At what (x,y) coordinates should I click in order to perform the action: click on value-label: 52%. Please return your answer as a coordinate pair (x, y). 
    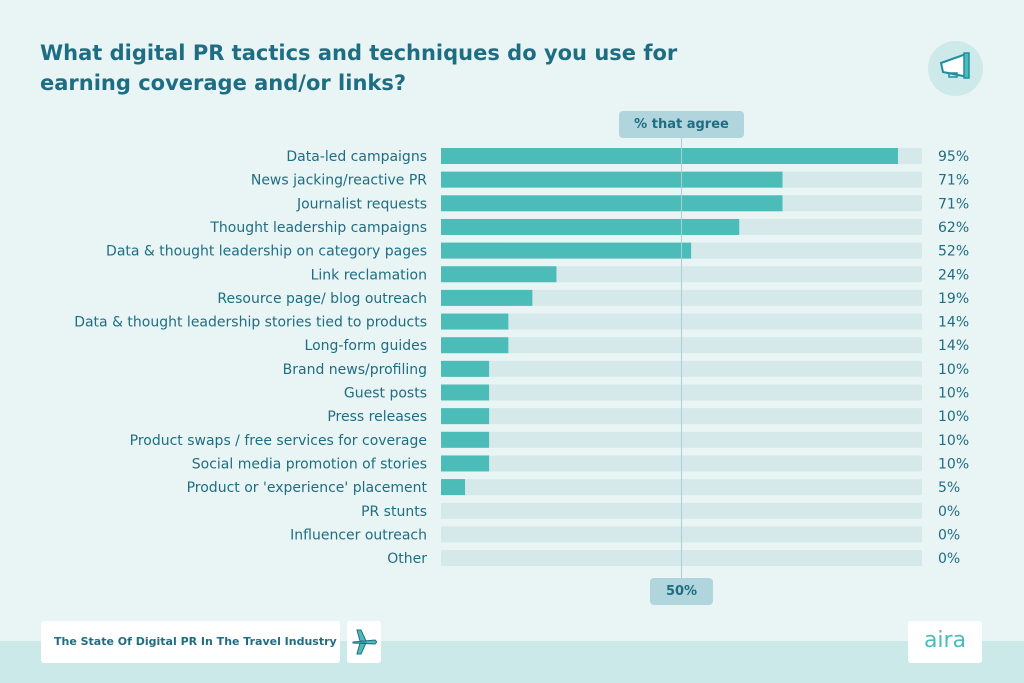
    Looking at the image, I should click on (953, 252).